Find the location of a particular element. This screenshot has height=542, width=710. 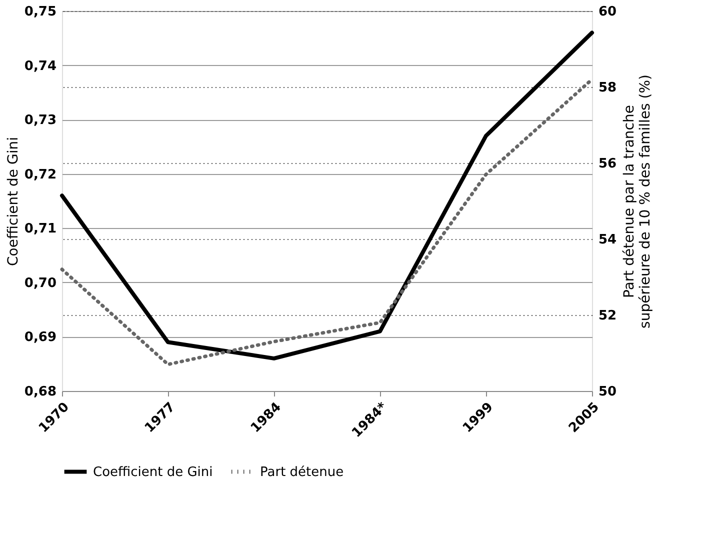

y2-tick-label: 50 is located at coordinates (607, 392).